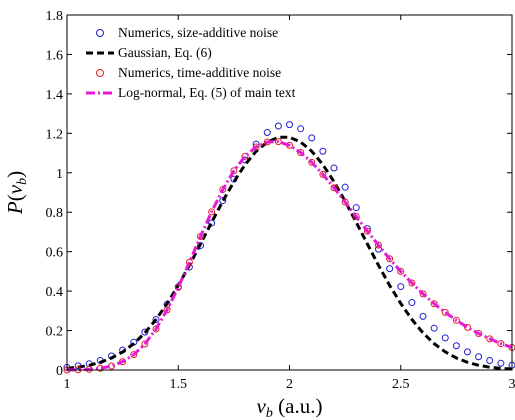  I want to click on x-tick-label: 3, so click(512, 384).